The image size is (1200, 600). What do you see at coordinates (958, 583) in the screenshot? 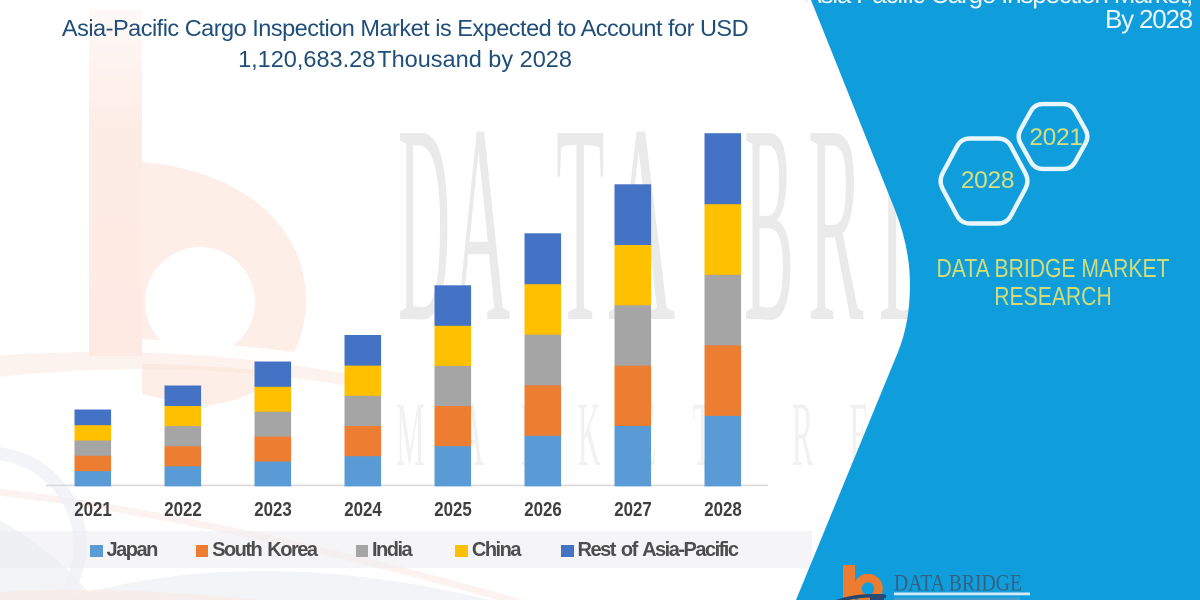
I see `svg-text: DATA BRIDGE` at bounding box center [958, 583].